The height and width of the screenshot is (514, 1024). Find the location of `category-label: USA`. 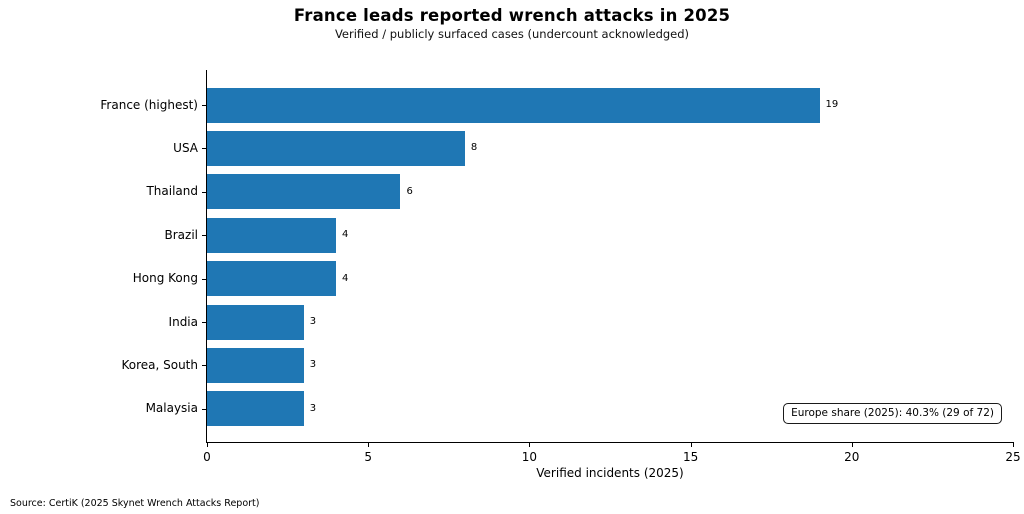

category-label: USA is located at coordinates (185, 147).